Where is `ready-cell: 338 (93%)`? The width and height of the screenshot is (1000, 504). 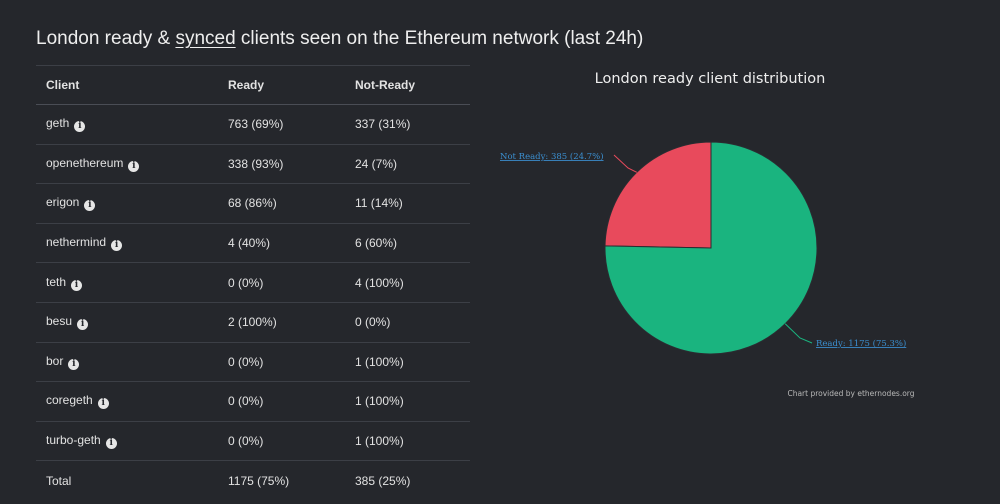
ready-cell: 338 (93%) is located at coordinates (281, 163).